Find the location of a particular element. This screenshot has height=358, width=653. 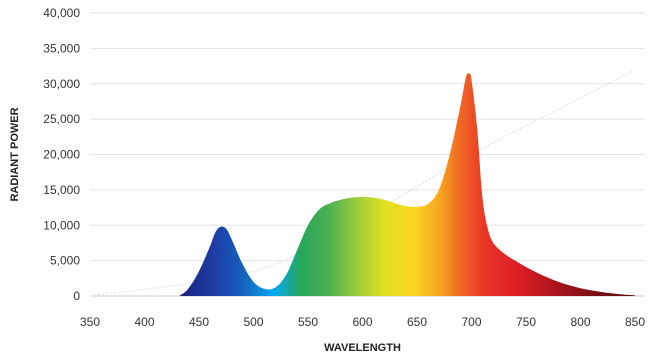

y-tick-label: 25,000 is located at coordinates (61, 119).